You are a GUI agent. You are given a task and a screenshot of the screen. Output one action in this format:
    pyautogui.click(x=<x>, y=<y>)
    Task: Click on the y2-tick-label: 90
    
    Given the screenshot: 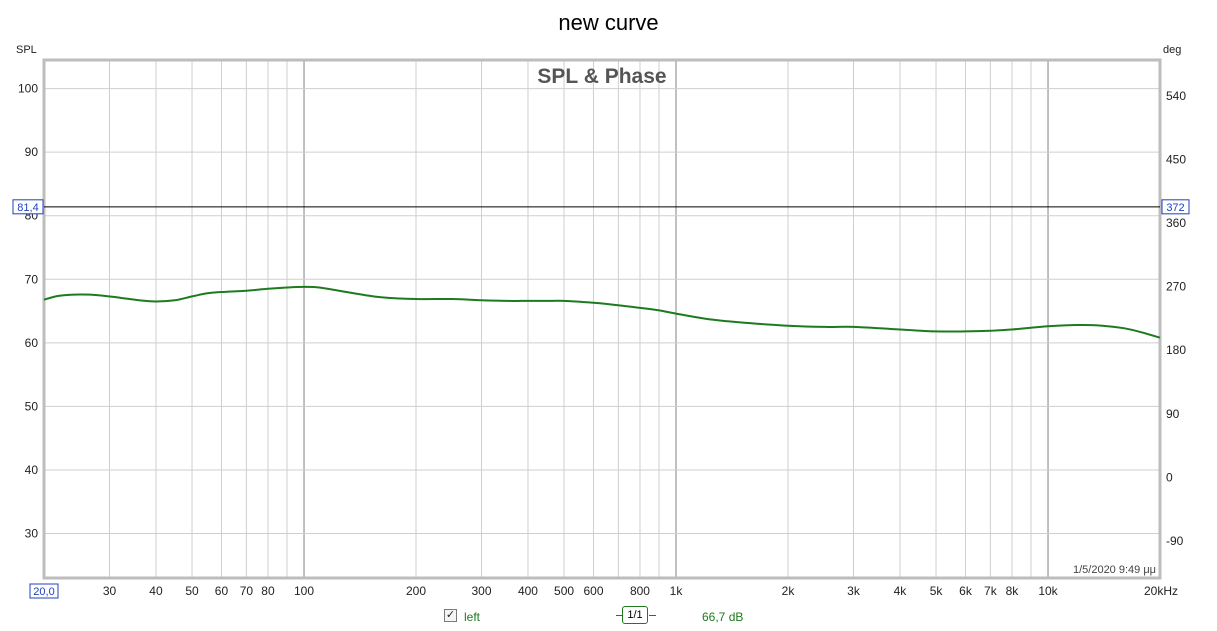 What is the action you would take?
    pyautogui.click(x=1173, y=414)
    